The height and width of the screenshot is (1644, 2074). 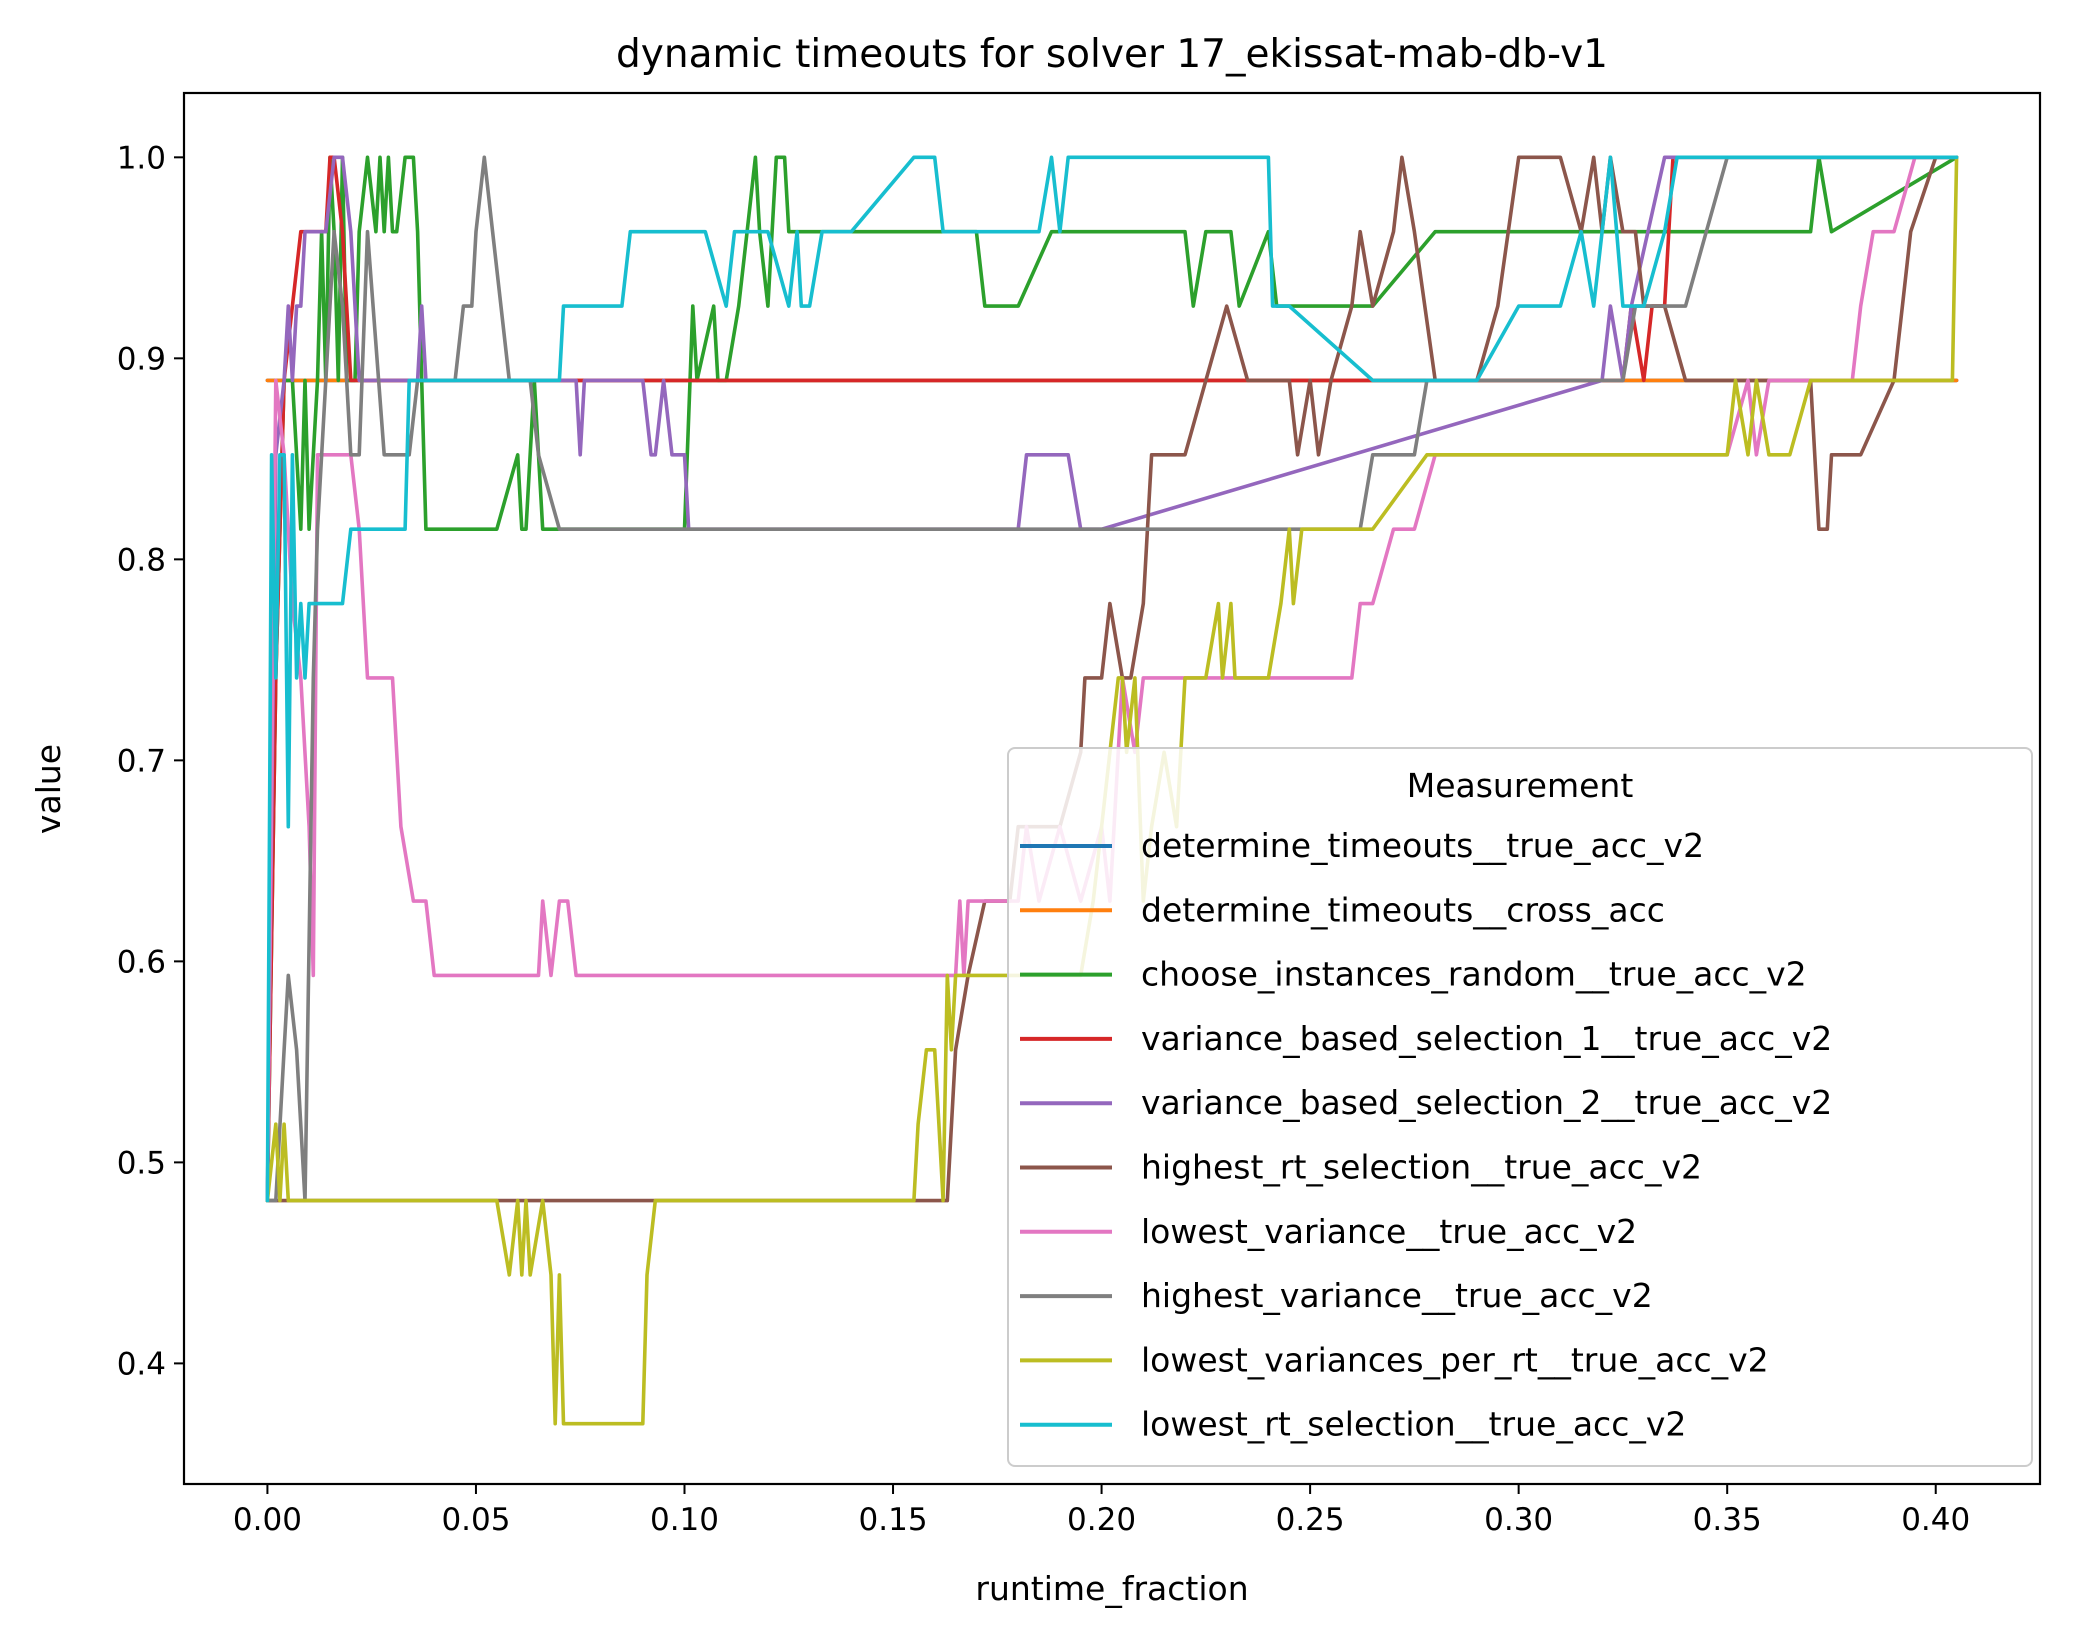 What do you see at coordinates (1422, 845) in the screenshot?
I see `legend-label: determine_timeouts__true_acc_v2` at bounding box center [1422, 845].